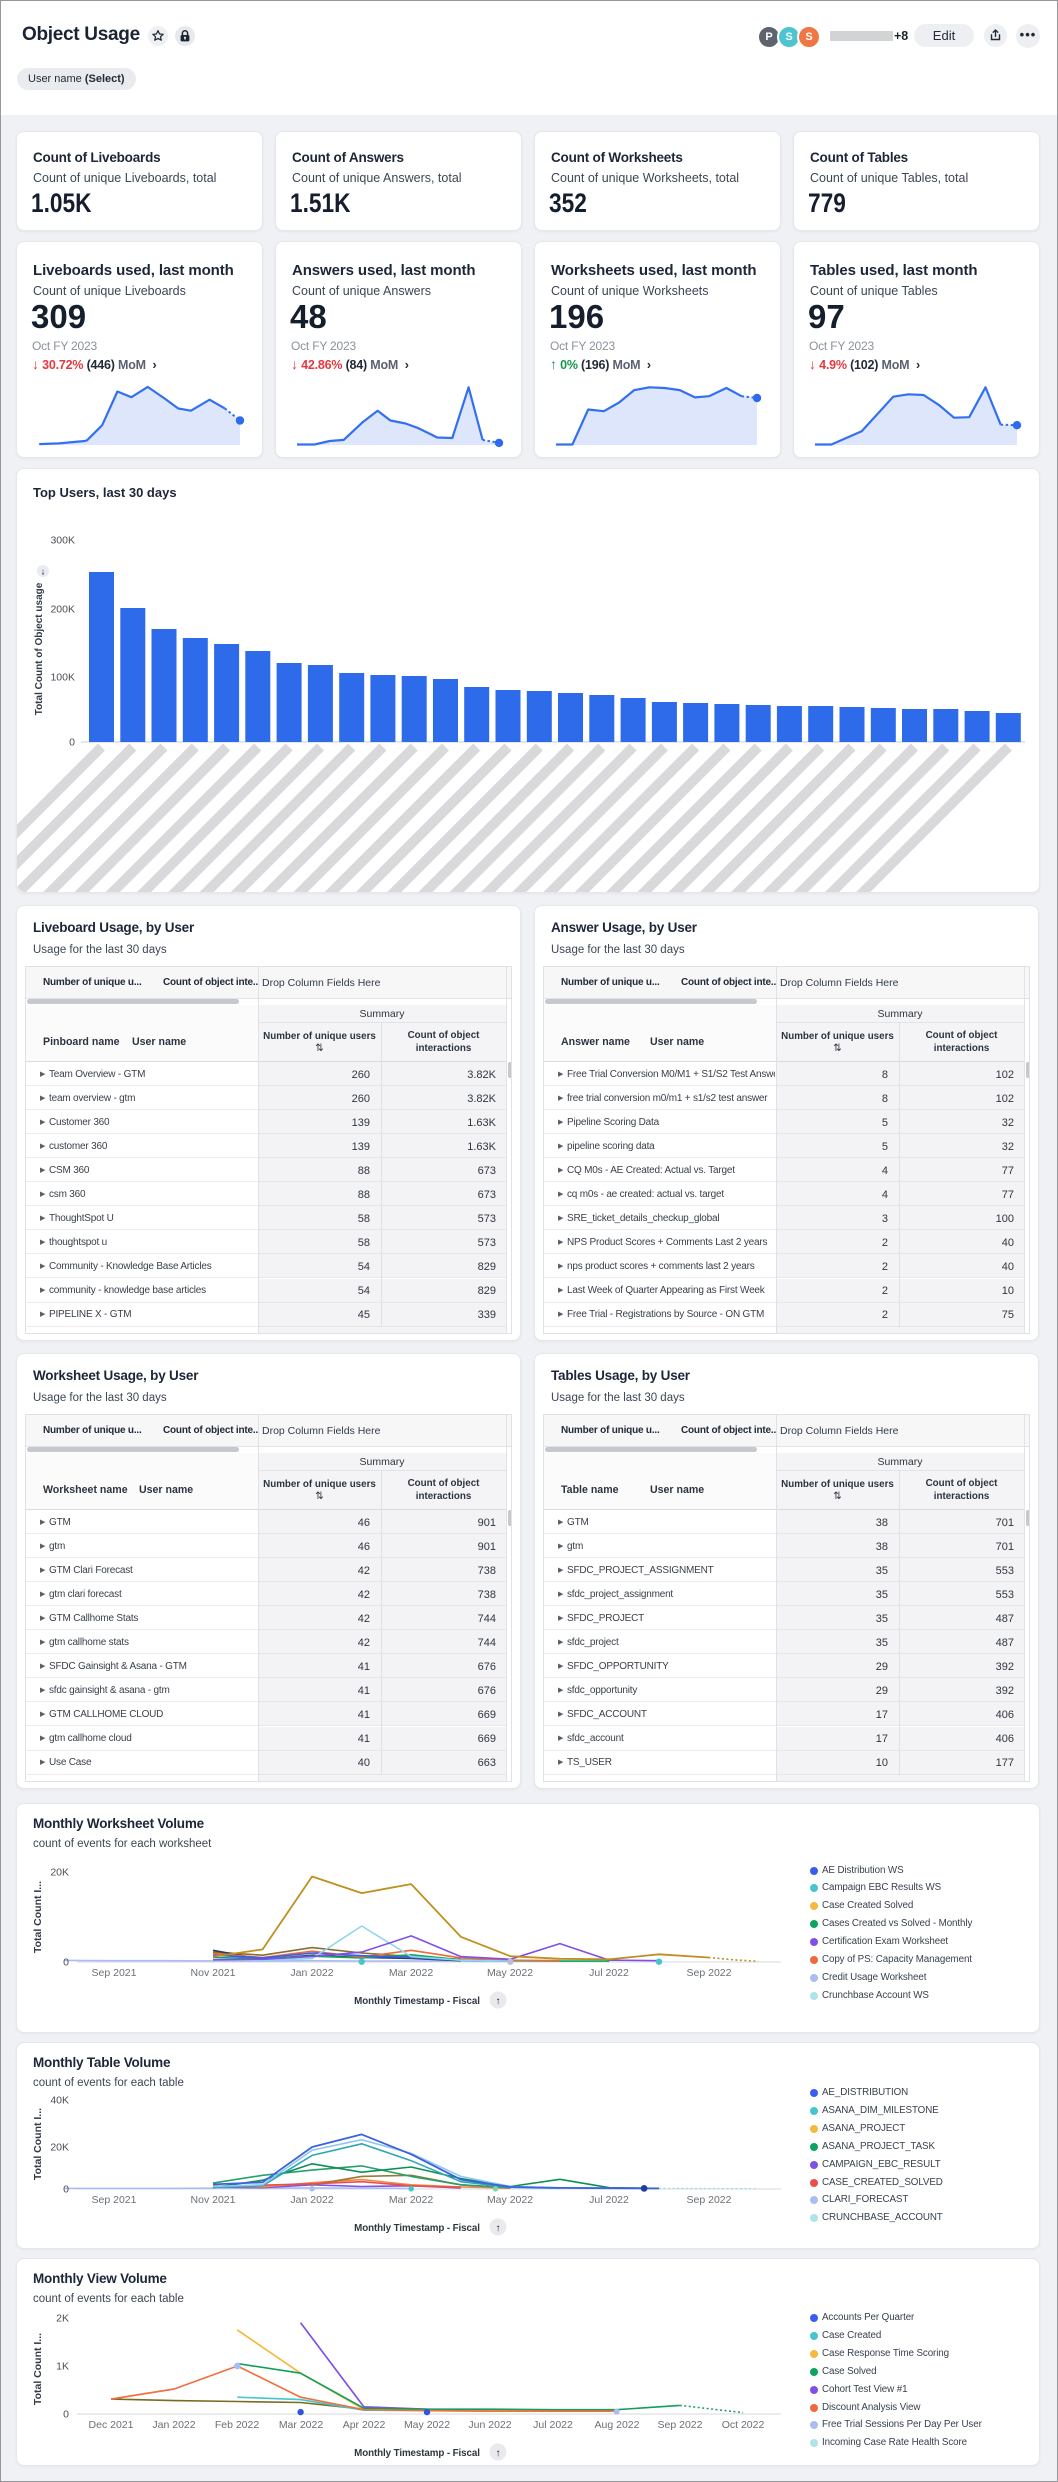  What do you see at coordinates (237, 2425) in the screenshot?
I see `svg-text: Feb 2022` at bounding box center [237, 2425].